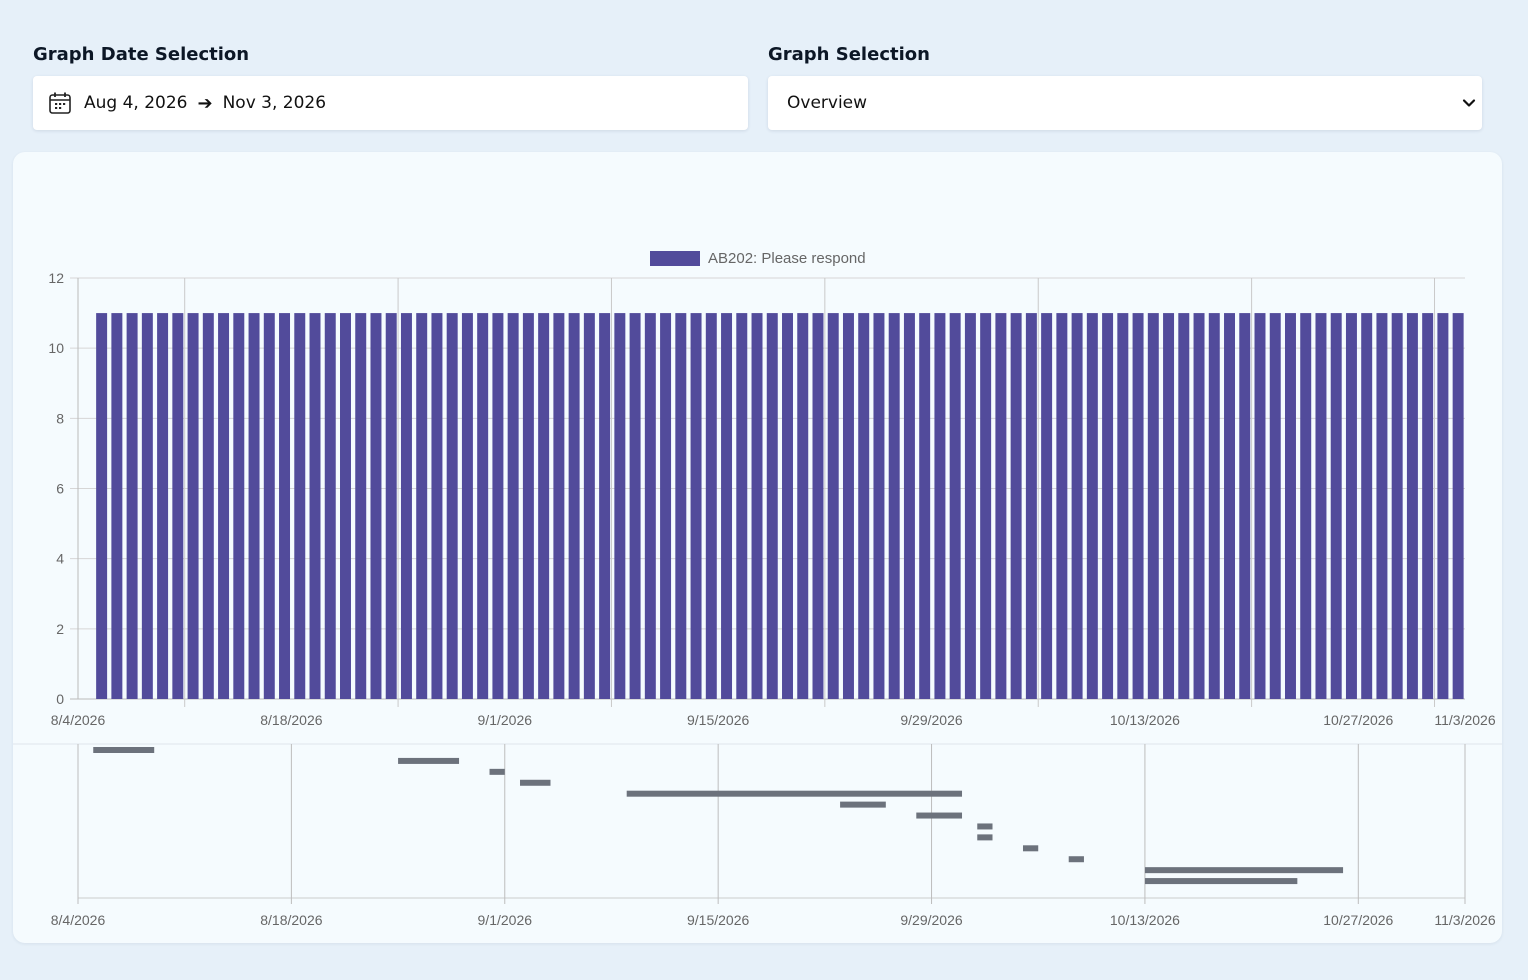 The height and width of the screenshot is (980, 1528). What do you see at coordinates (291, 720) in the screenshot?
I see `x-tick-label: 8/18/2026` at bounding box center [291, 720].